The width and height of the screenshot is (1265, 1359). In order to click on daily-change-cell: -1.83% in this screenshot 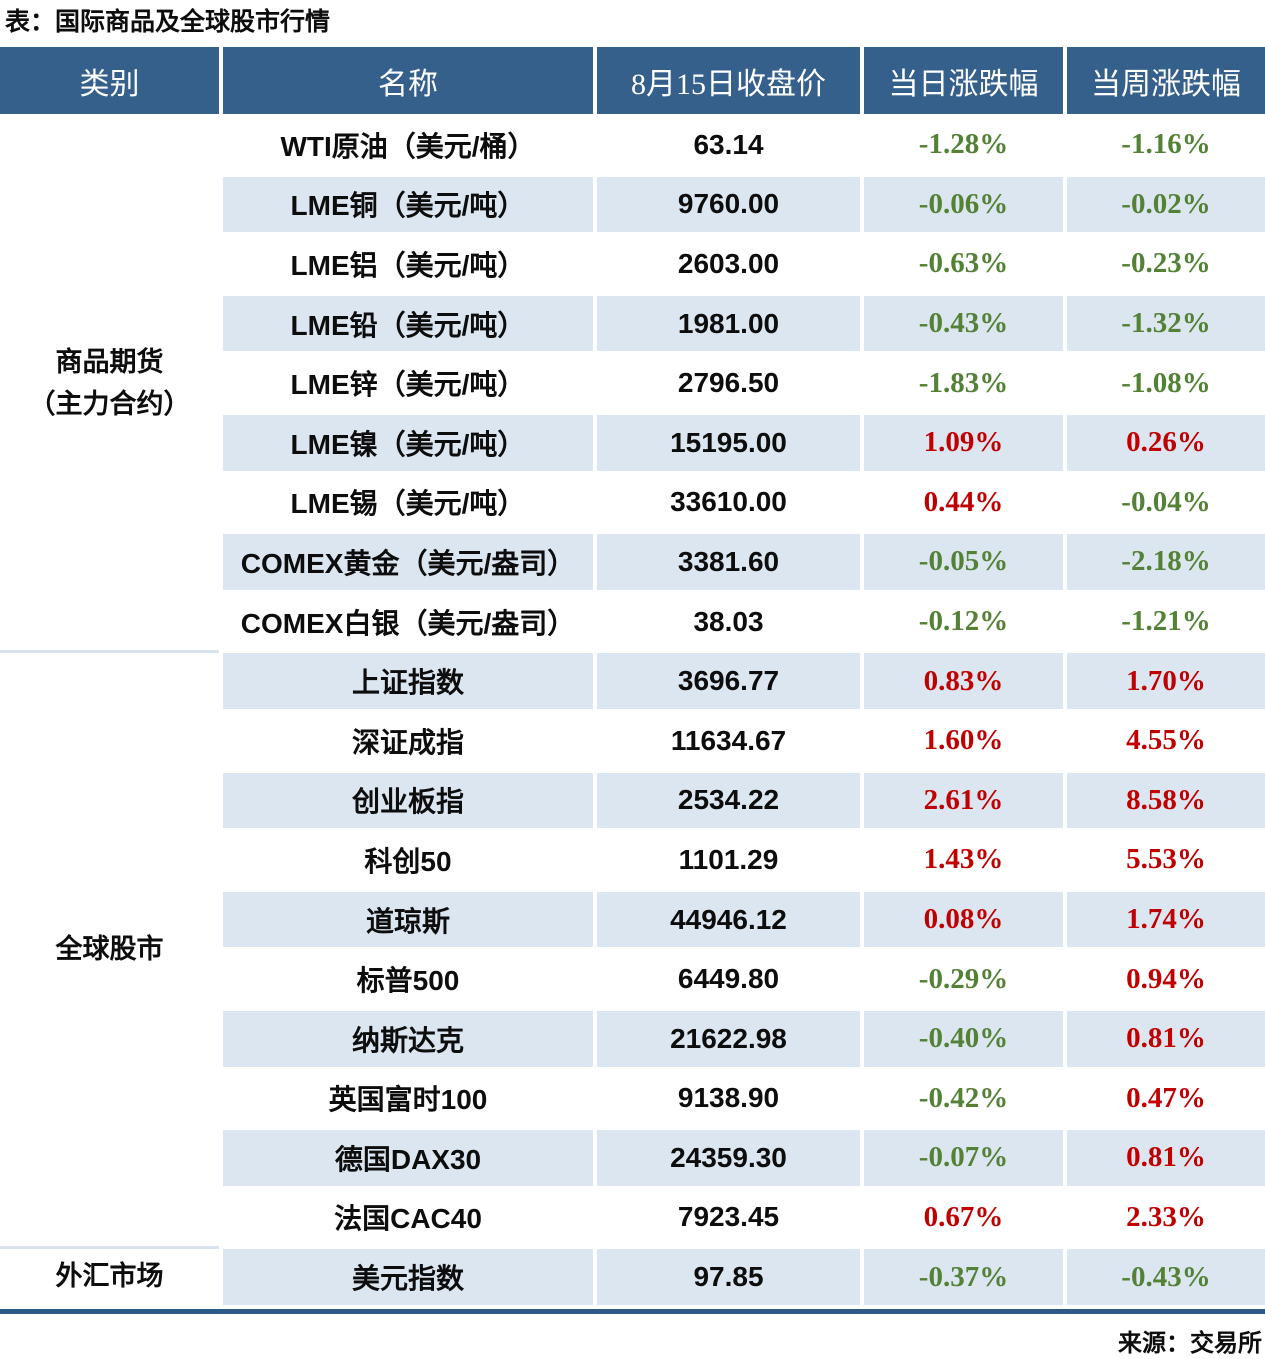, I will do `click(961, 385)`.